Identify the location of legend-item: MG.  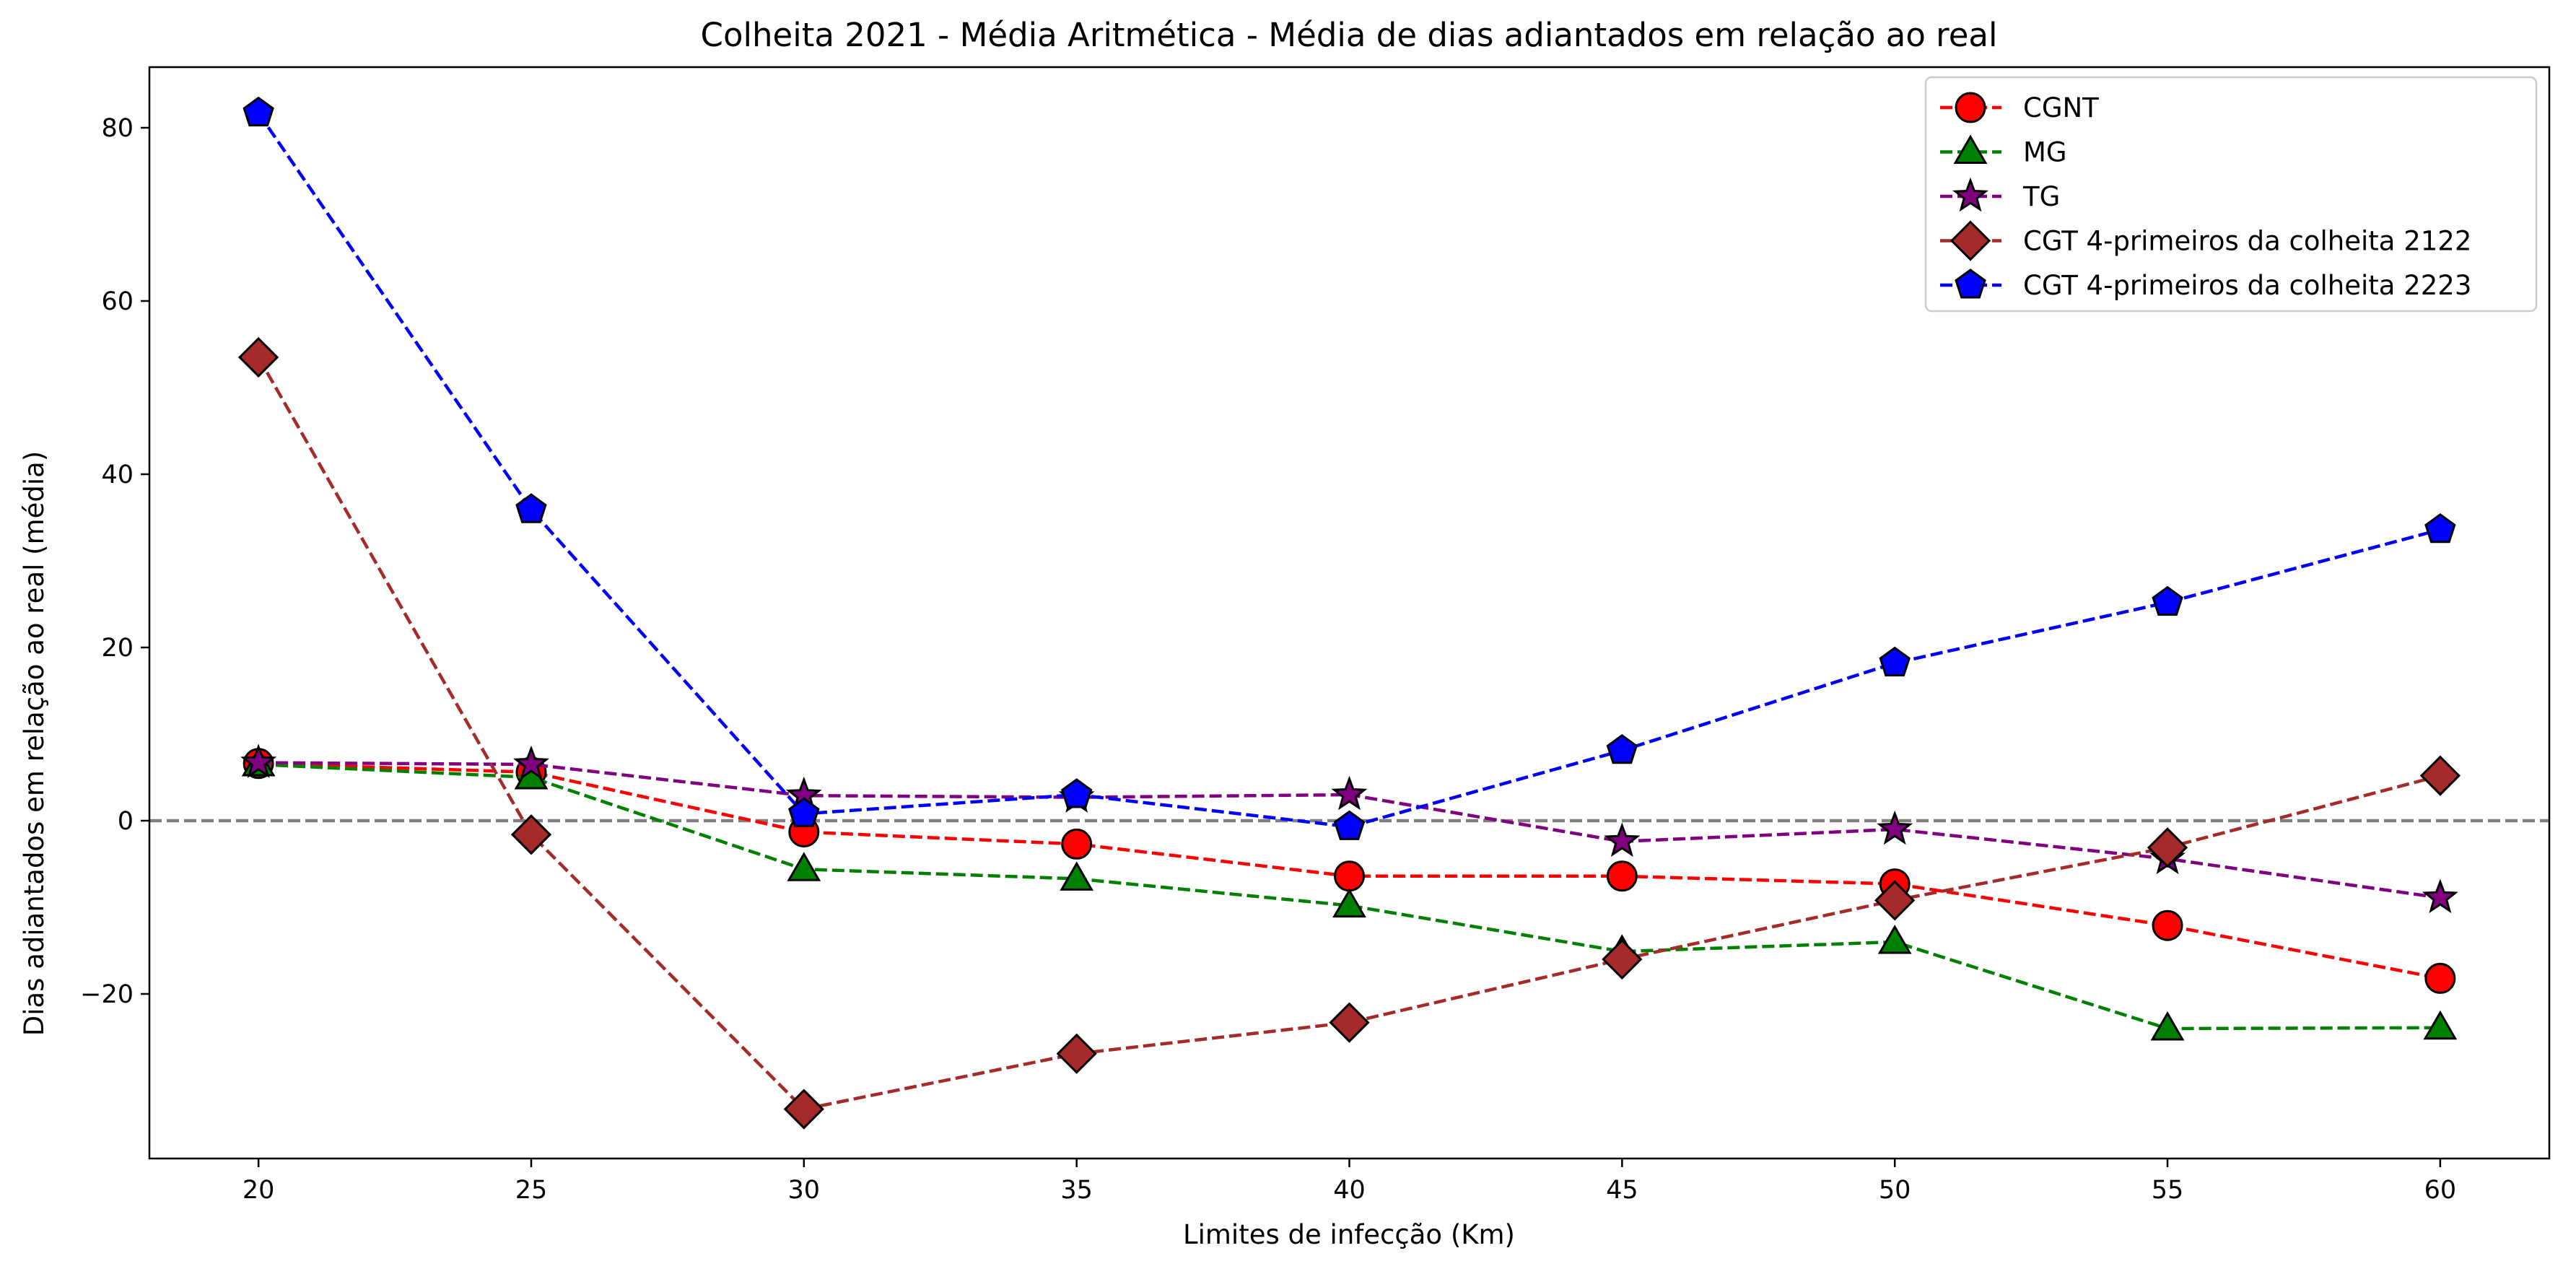
(2003, 151).